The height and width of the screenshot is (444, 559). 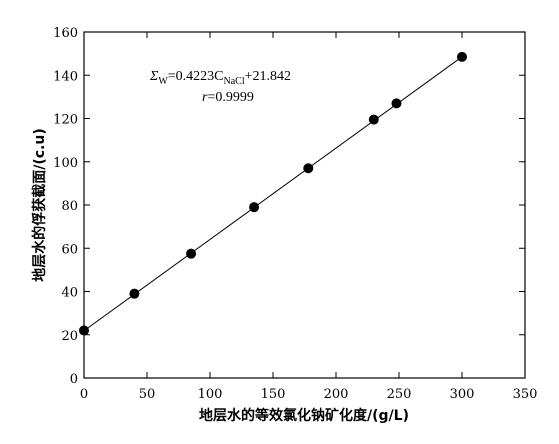 I want to click on x-tick-label: 0, so click(x=84, y=394).